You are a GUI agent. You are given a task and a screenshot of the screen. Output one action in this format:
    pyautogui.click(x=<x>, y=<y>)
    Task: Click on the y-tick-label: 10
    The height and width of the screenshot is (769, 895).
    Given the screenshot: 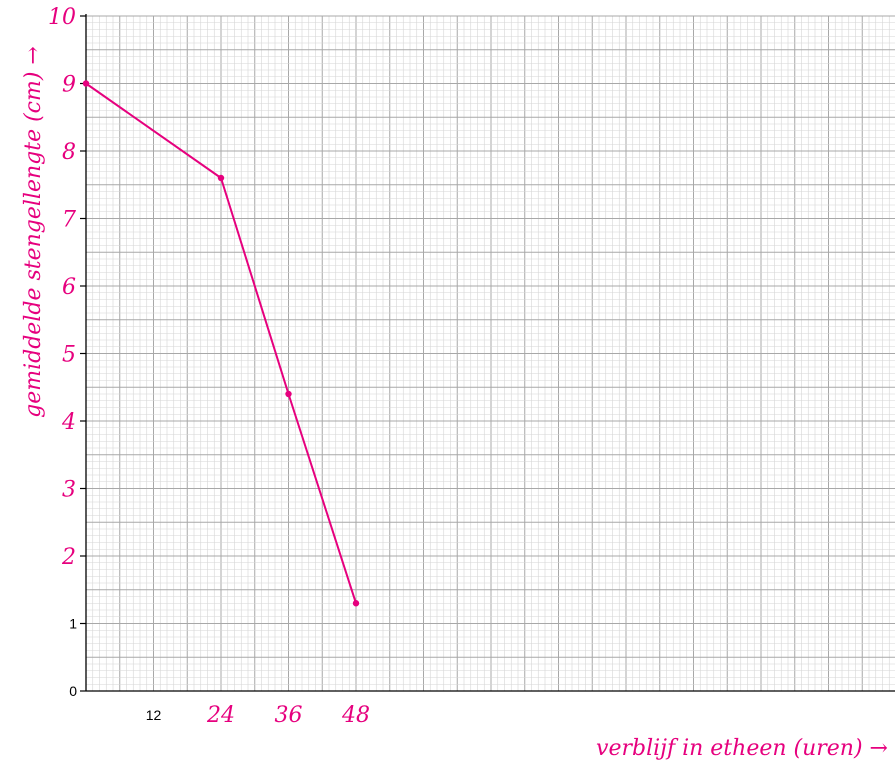 What is the action you would take?
    pyautogui.click(x=62, y=17)
    